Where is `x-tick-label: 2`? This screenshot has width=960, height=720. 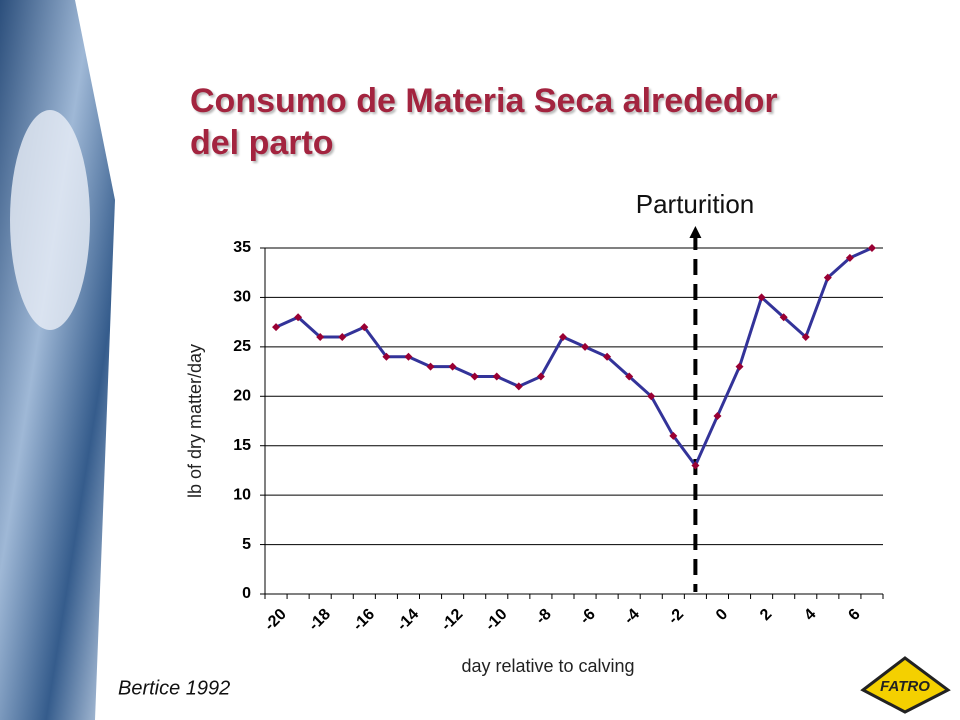
x-tick-label: 2 is located at coordinates (766, 615).